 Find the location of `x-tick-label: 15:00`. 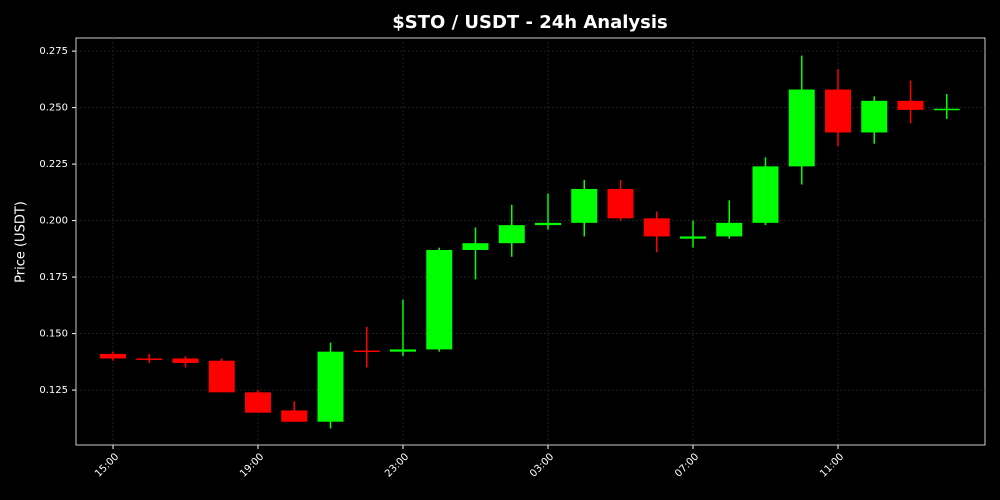

x-tick-label: 15:00 is located at coordinates (107, 465).